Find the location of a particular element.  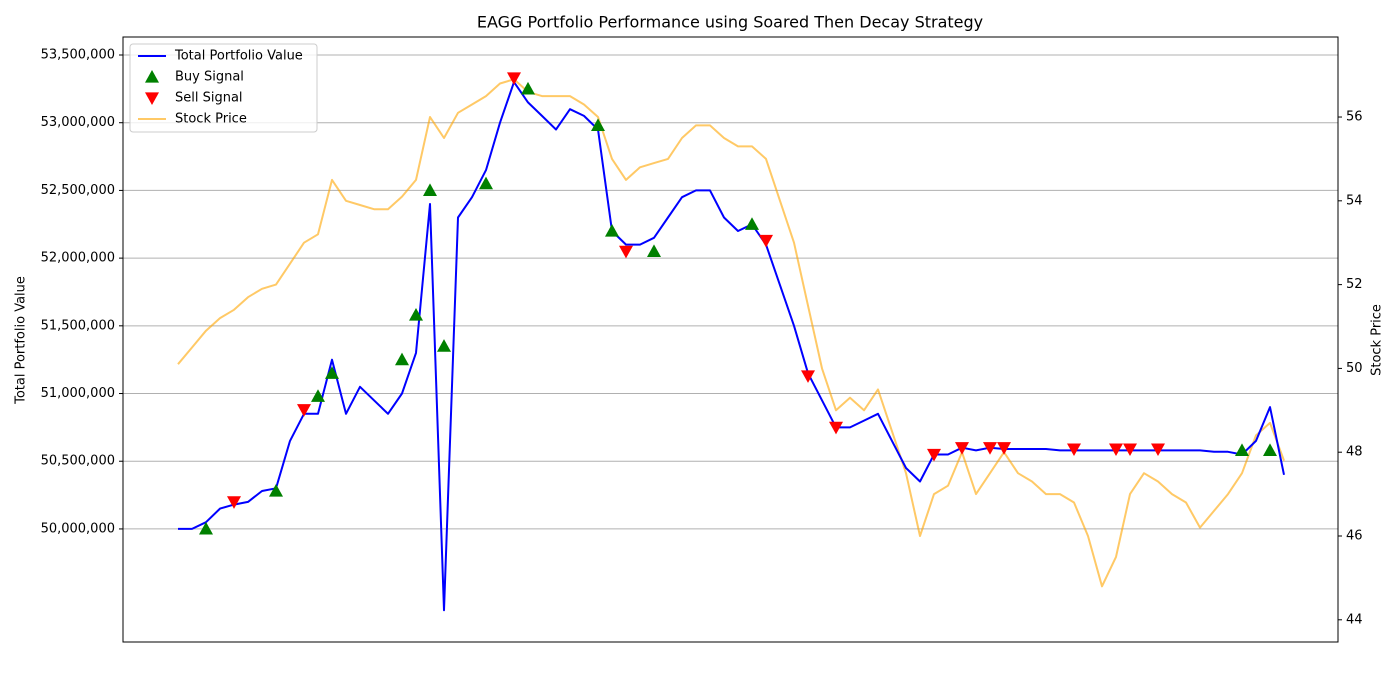

y2-tick-label: 56 is located at coordinates (1354, 117).